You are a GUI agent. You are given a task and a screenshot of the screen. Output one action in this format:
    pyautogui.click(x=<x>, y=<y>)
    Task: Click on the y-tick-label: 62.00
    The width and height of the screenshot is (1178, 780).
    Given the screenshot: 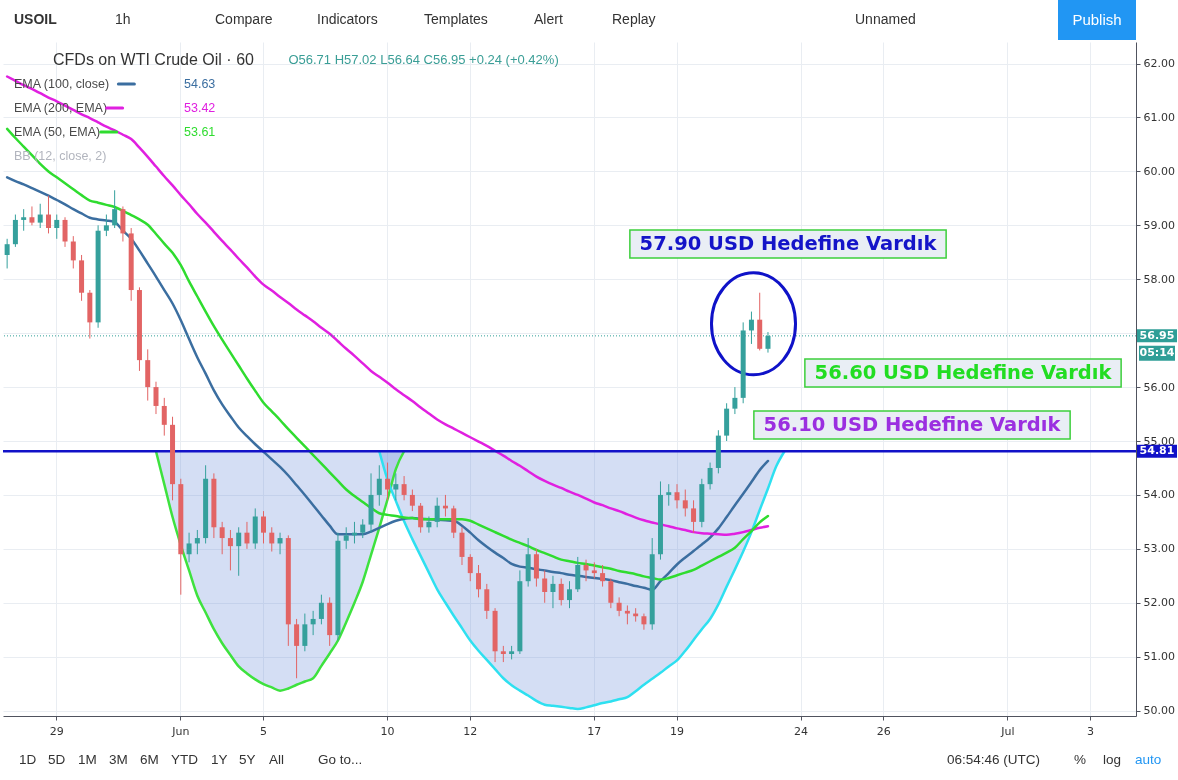 What is the action you would take?
    pyautogui.click(x=1159, y=64)
    